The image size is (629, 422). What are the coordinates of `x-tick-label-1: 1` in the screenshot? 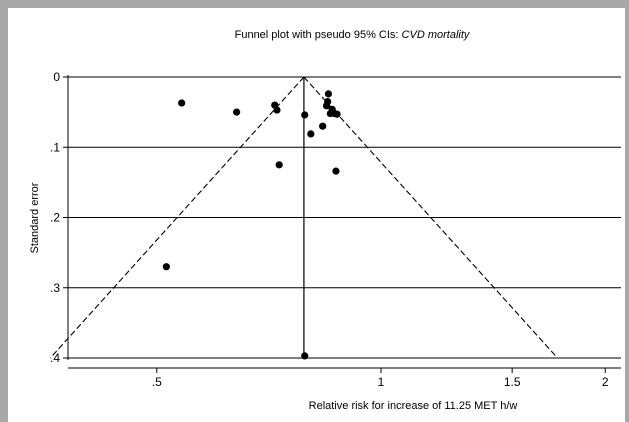 It's located at (381, 382).